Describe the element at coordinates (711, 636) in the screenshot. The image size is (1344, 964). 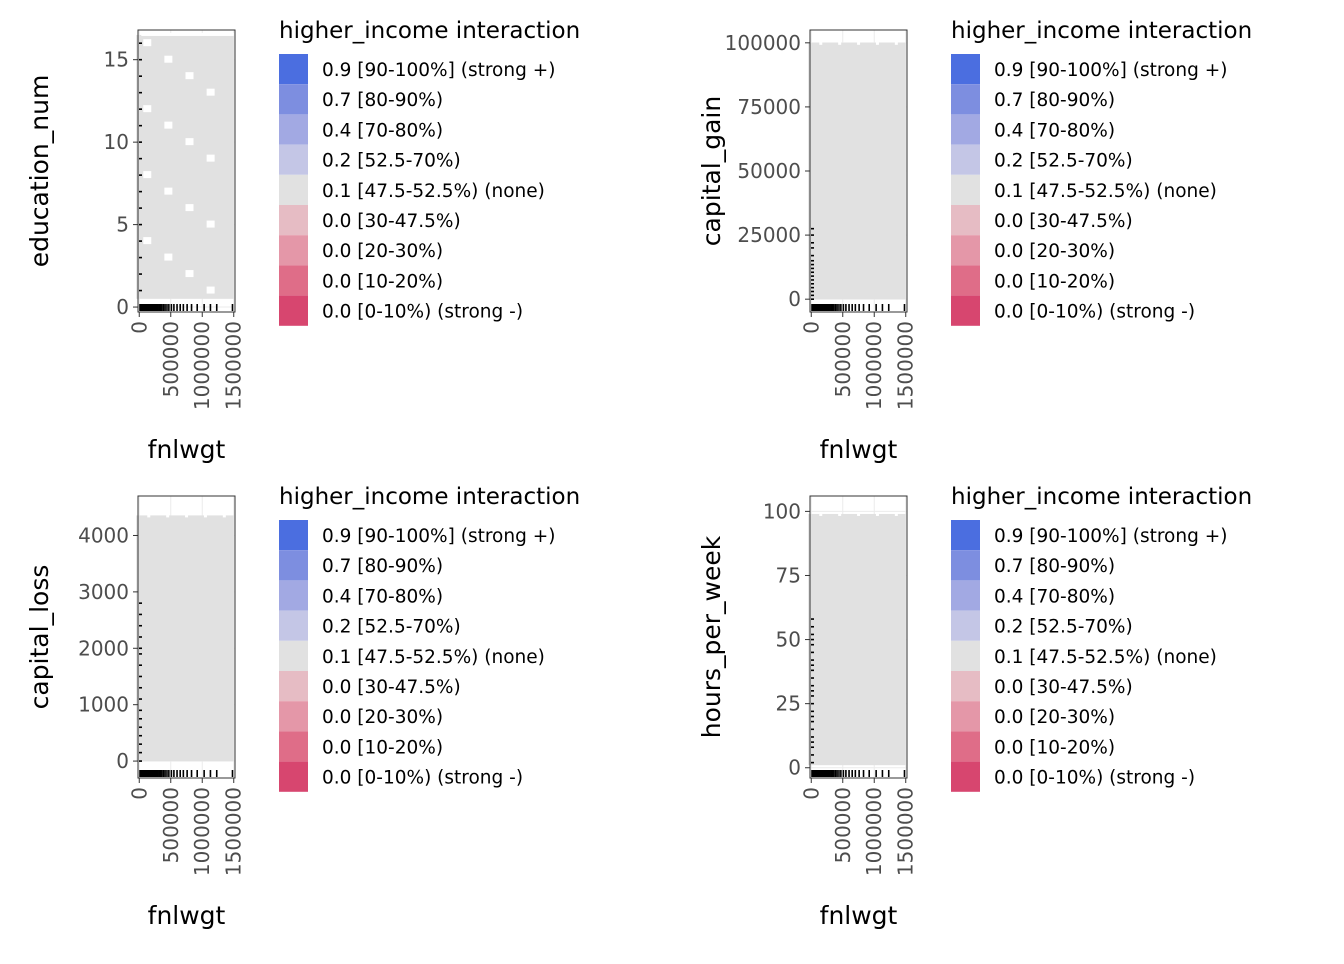
I see `y-axis-title: hours_per_week` at that location.